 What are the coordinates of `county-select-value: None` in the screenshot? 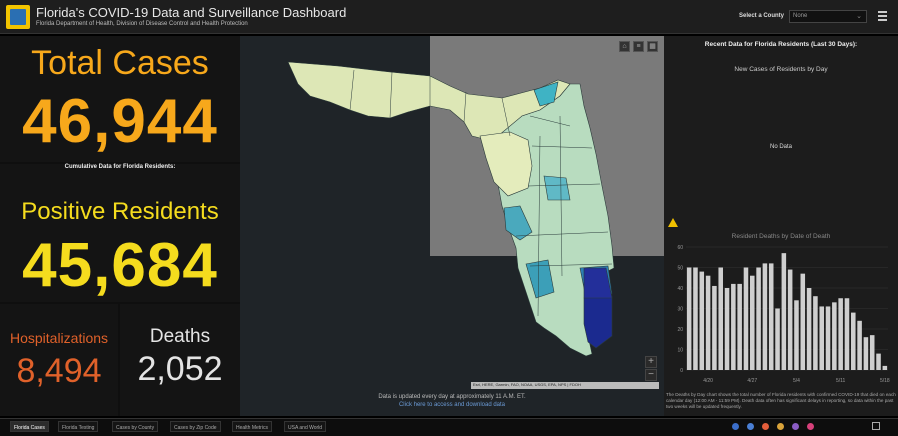 It's located at (800, 16).